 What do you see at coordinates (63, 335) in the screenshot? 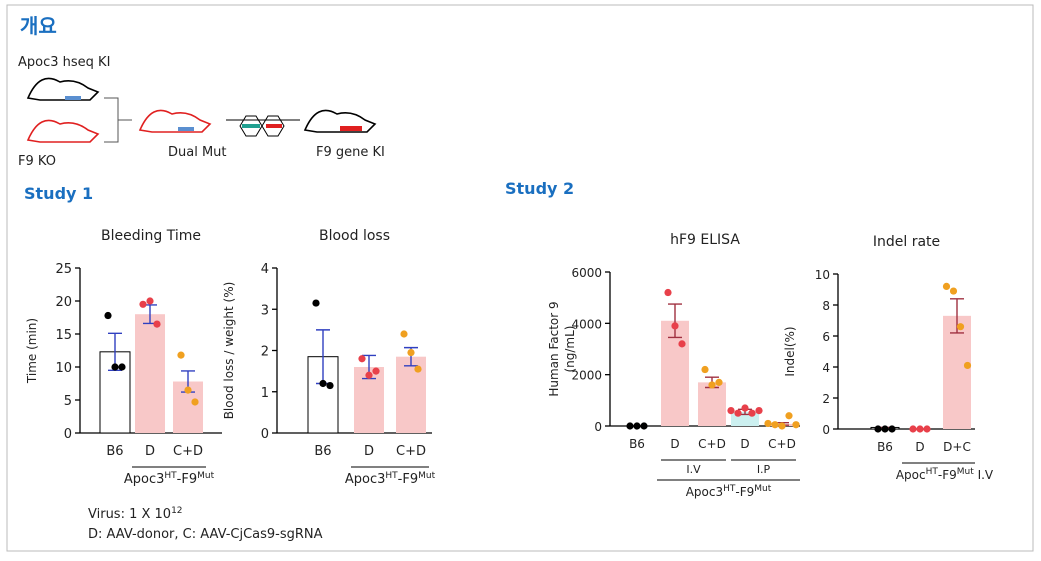
I see `y-tick-label: 15` at bounding box center [63, 335].